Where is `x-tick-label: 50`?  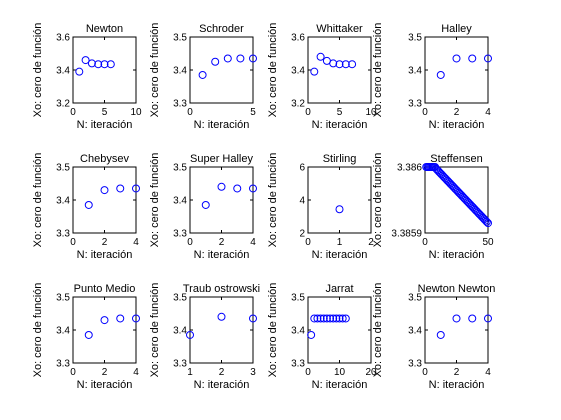
x-tick-label: 50 is located at coordinates (488, 242).